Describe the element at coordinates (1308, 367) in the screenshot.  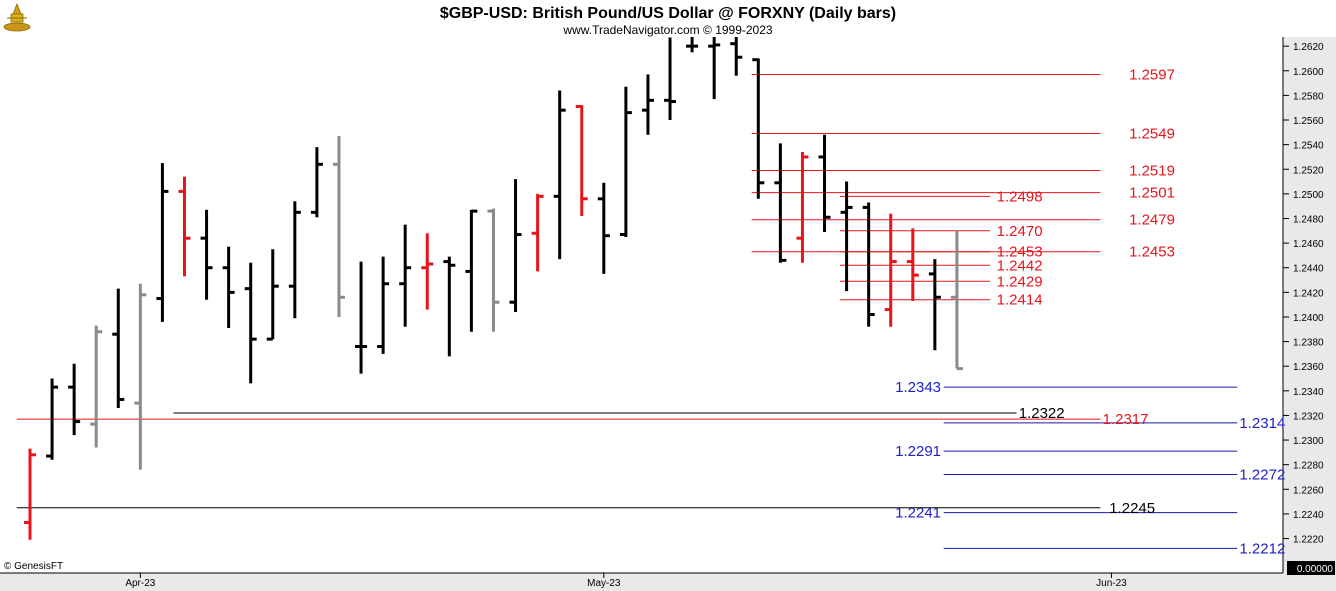
I see `y-tick-label: 1.2360` at that location.